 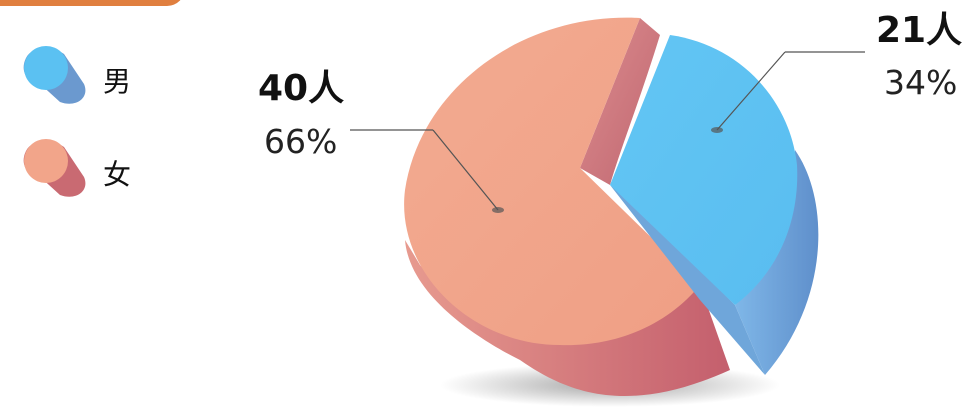 What do you see at coordinates (301, 88) in the screenshot?
I see `data-label-female-count: 40人` at bounding box center [301, 88].